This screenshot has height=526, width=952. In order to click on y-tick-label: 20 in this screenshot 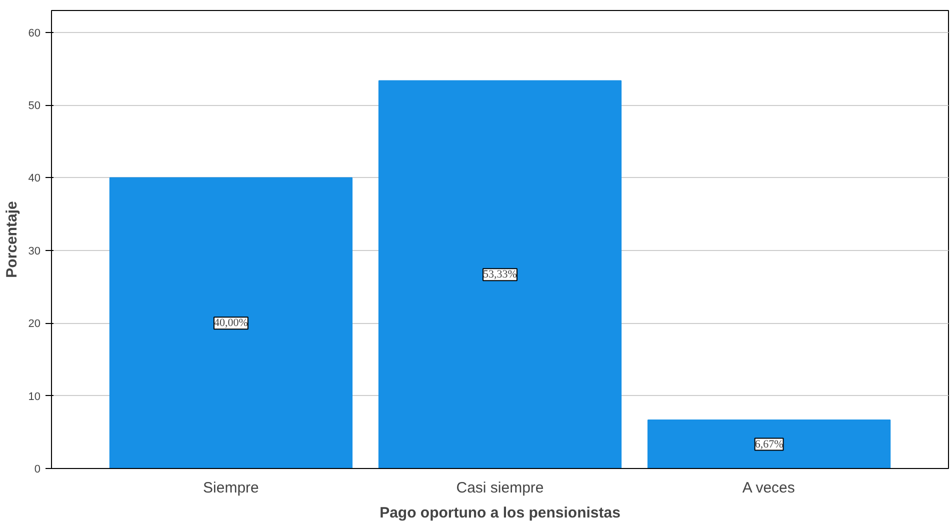, I will do `click(34, 324)`.